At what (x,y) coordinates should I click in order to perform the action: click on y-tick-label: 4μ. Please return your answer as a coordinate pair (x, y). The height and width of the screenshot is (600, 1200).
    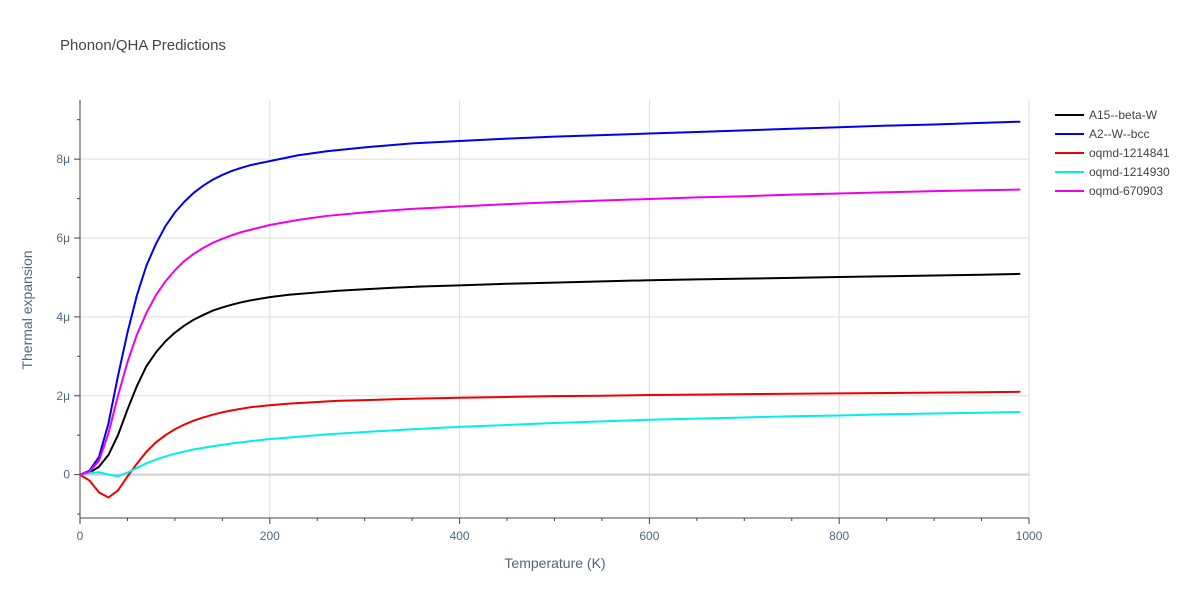
    Looking at the image, I should click on (63, 317).